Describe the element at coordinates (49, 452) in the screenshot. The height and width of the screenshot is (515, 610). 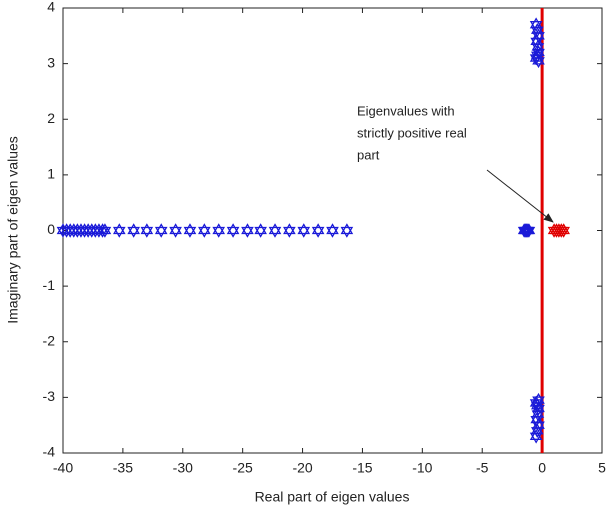
I see `y-tick-label: -4` at that location.